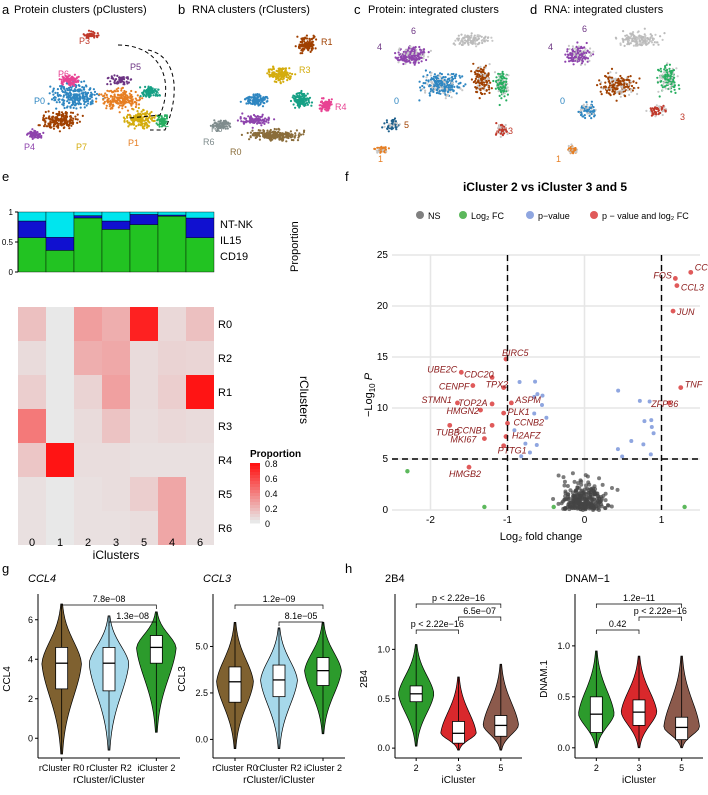 The image size is (708, 795). Describe the element at coordinates (420, 215) in the screenshot. I see `volcano-legend-dot` at that location.